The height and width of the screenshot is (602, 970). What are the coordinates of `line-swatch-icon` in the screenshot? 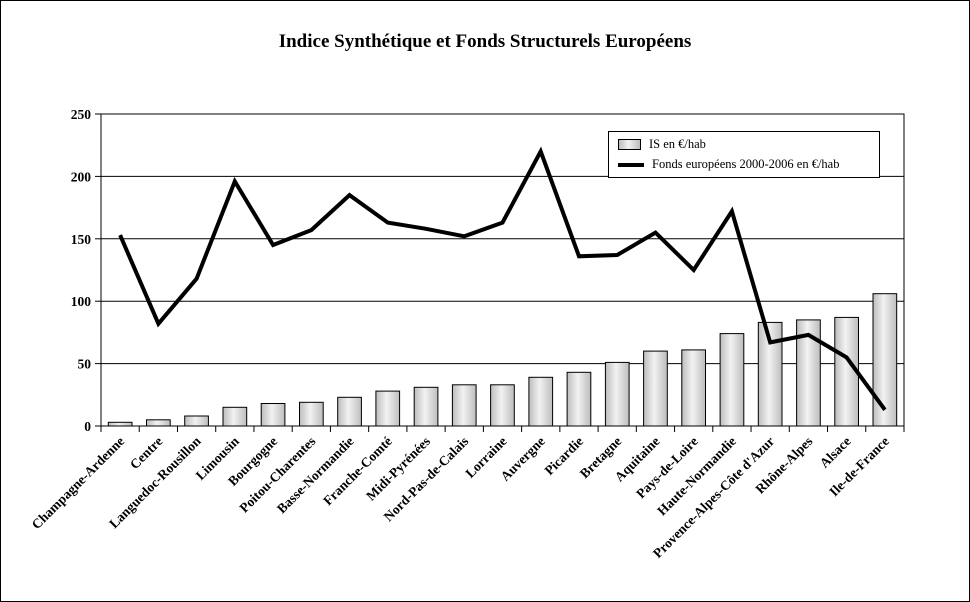 It's located at (631, 164).